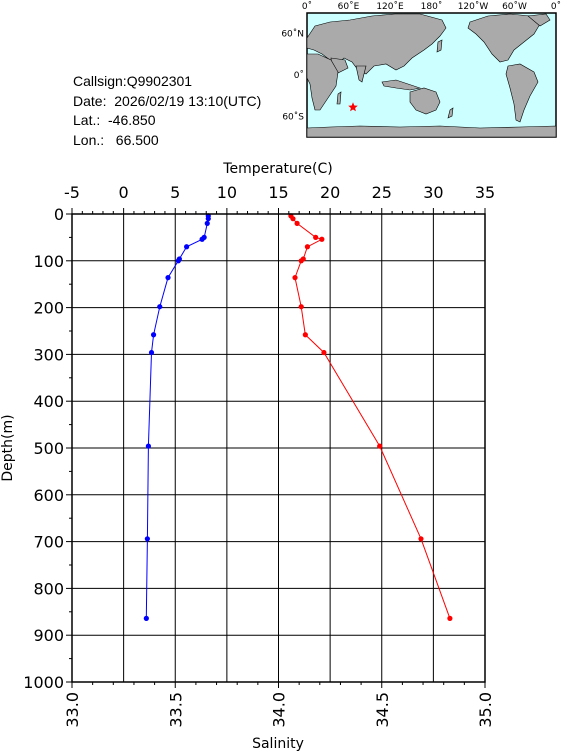  I want to click on salinity-tick-label: 35.0, so click(485, 710).